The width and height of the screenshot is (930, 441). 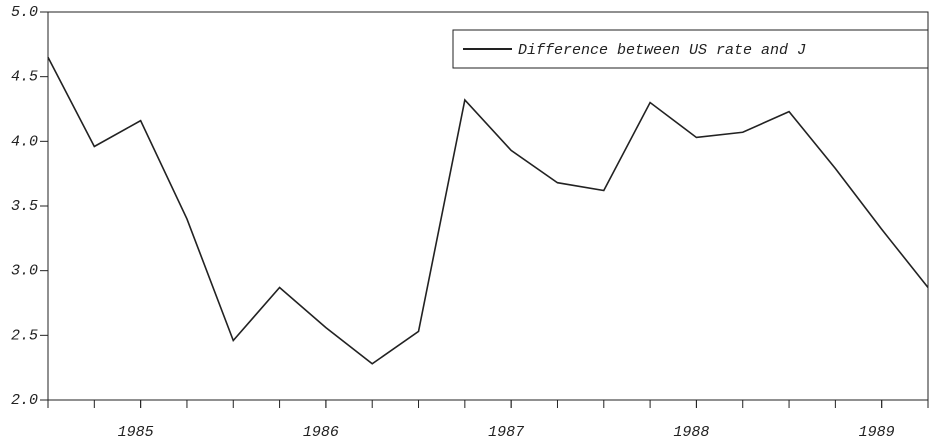 What do you see at coordinates (24, 271) in the screenshot?
I see `y-tick-label: 3.0` at bounding box center [24, 271].